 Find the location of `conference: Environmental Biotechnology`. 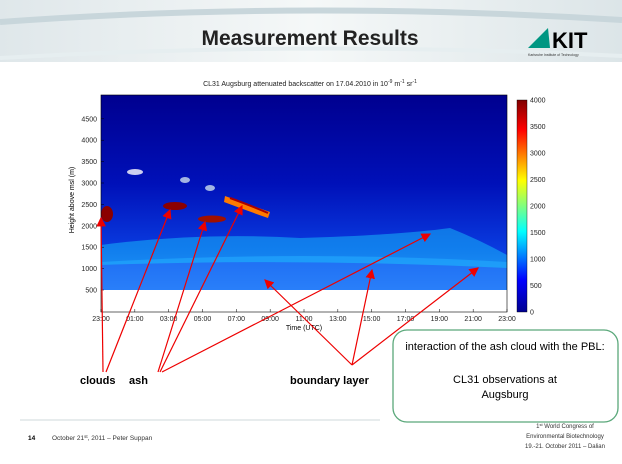

conference: Environmental Biotechnology is located at coordinates (565, 437).